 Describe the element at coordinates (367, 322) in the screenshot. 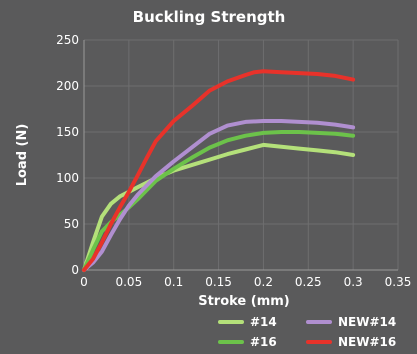

I see `legend-label-new14: NEW#14` at that location.